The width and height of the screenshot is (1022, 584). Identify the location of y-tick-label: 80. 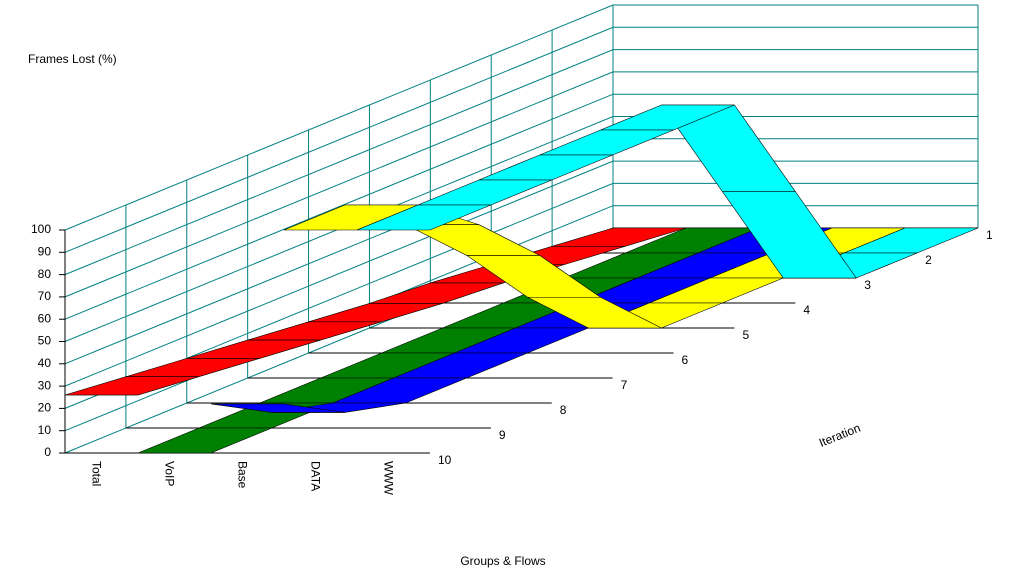
(45, 274).